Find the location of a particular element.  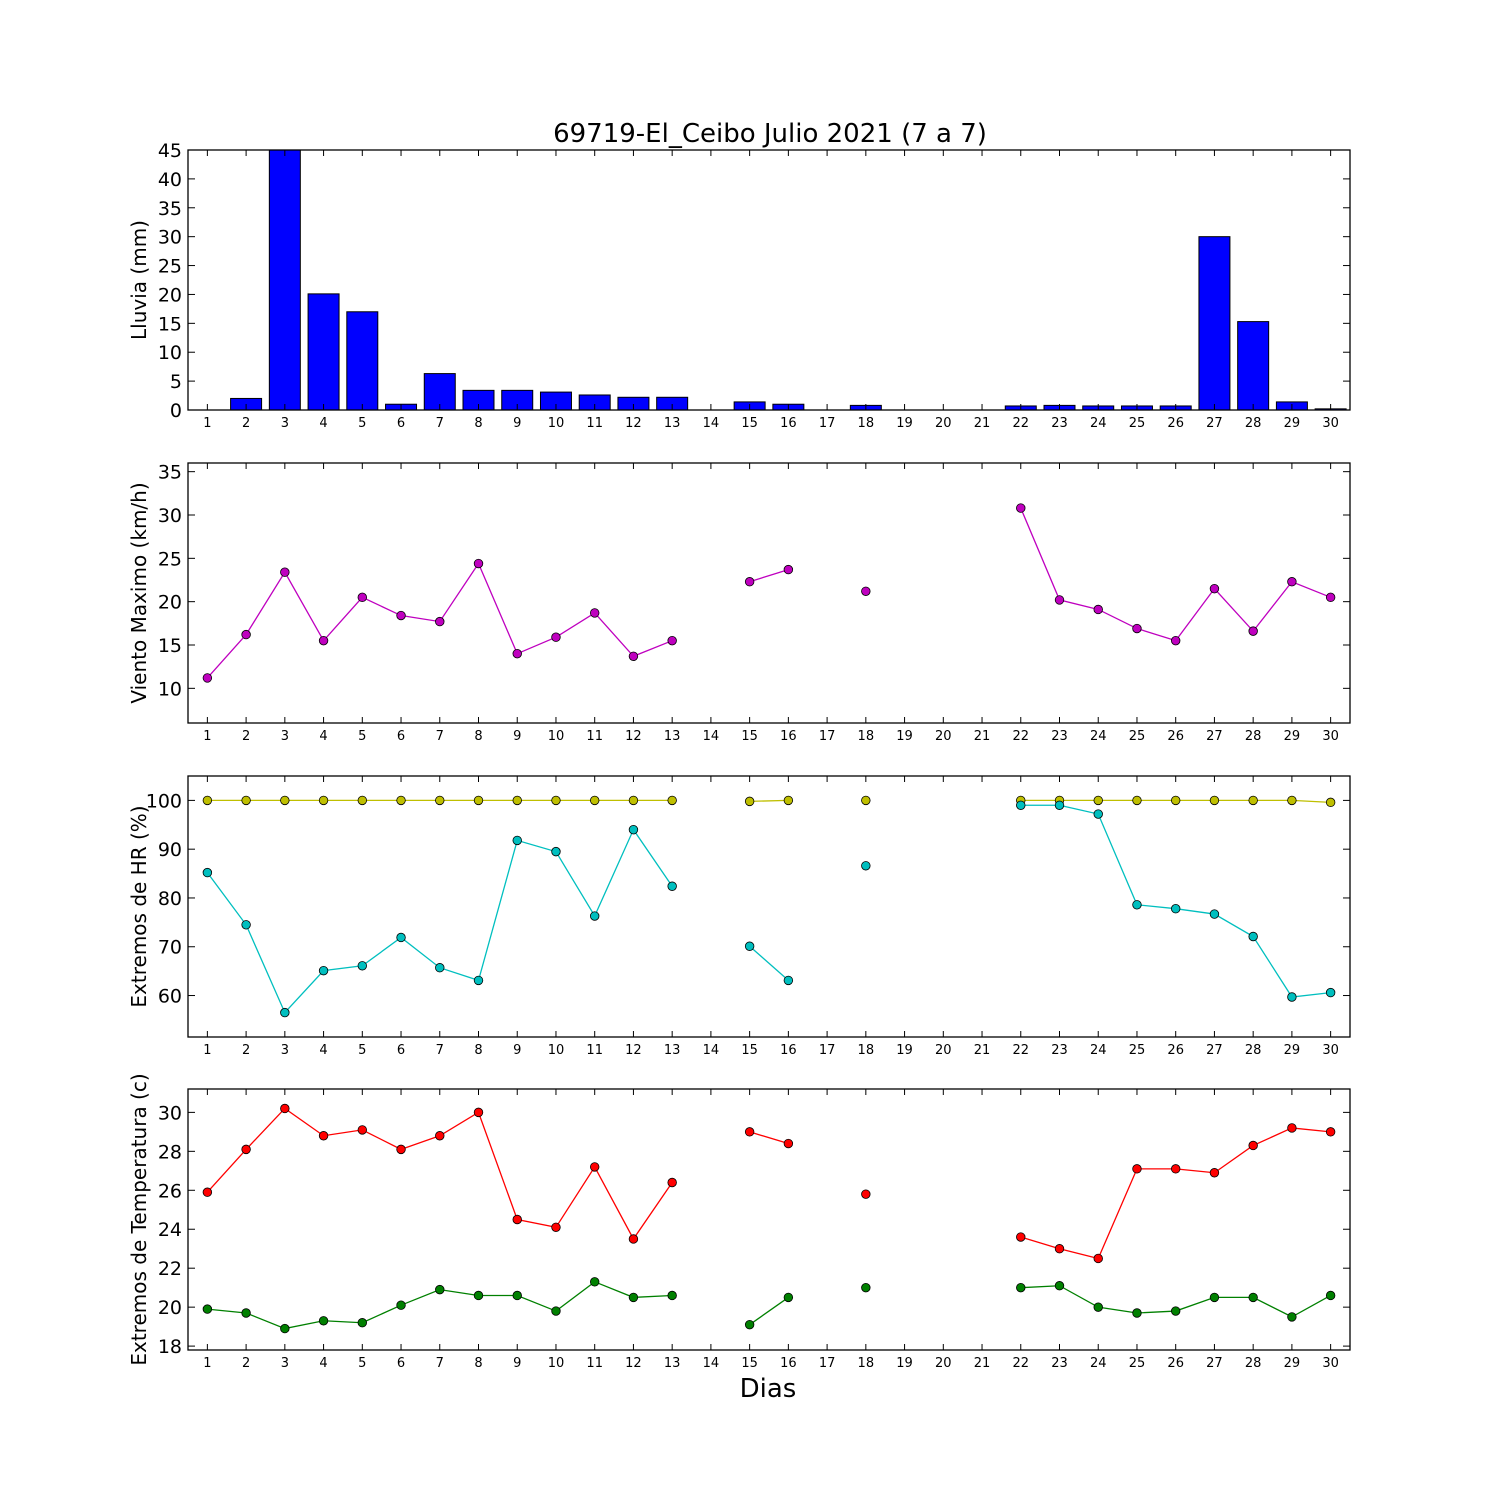

y-tick-label: 10 is located at coordinates (170, 689).